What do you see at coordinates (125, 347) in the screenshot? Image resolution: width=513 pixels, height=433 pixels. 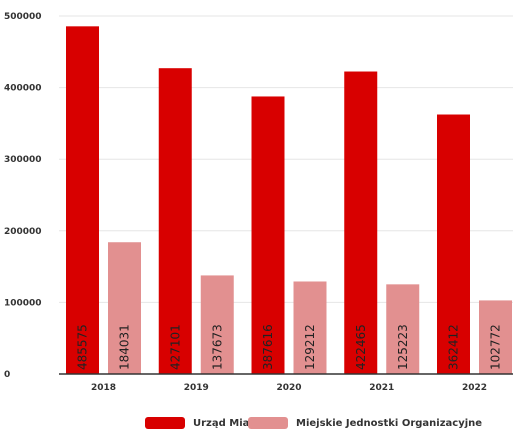 I see `bar-value-label: 184031` at bounding box center [125, 347].